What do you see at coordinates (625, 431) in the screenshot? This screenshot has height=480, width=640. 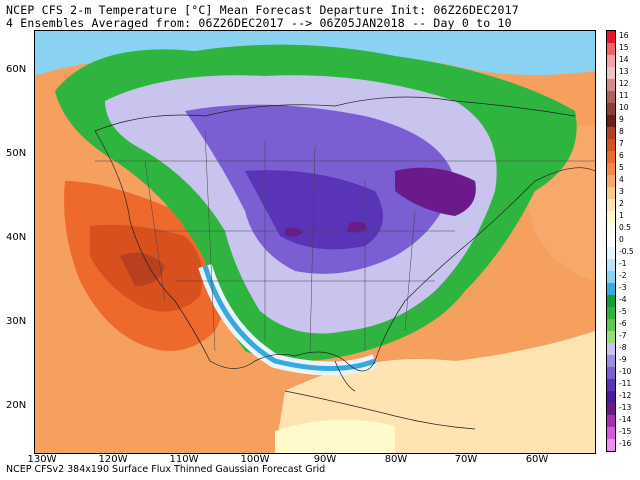 I see `colorbar-label: -15` at bounding box center [625, 431].